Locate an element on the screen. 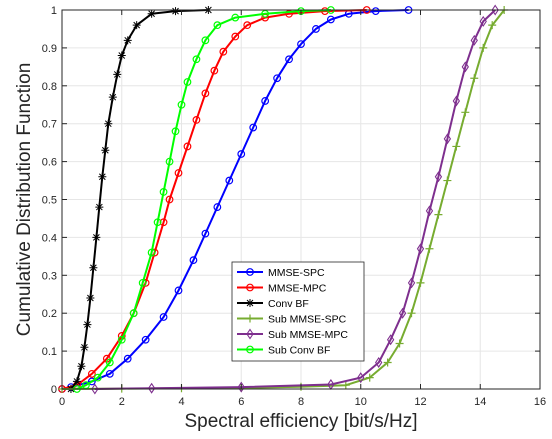 The image size is (552, 439). legend-label: MMSE-MPC is located at coordinates (297, 289).